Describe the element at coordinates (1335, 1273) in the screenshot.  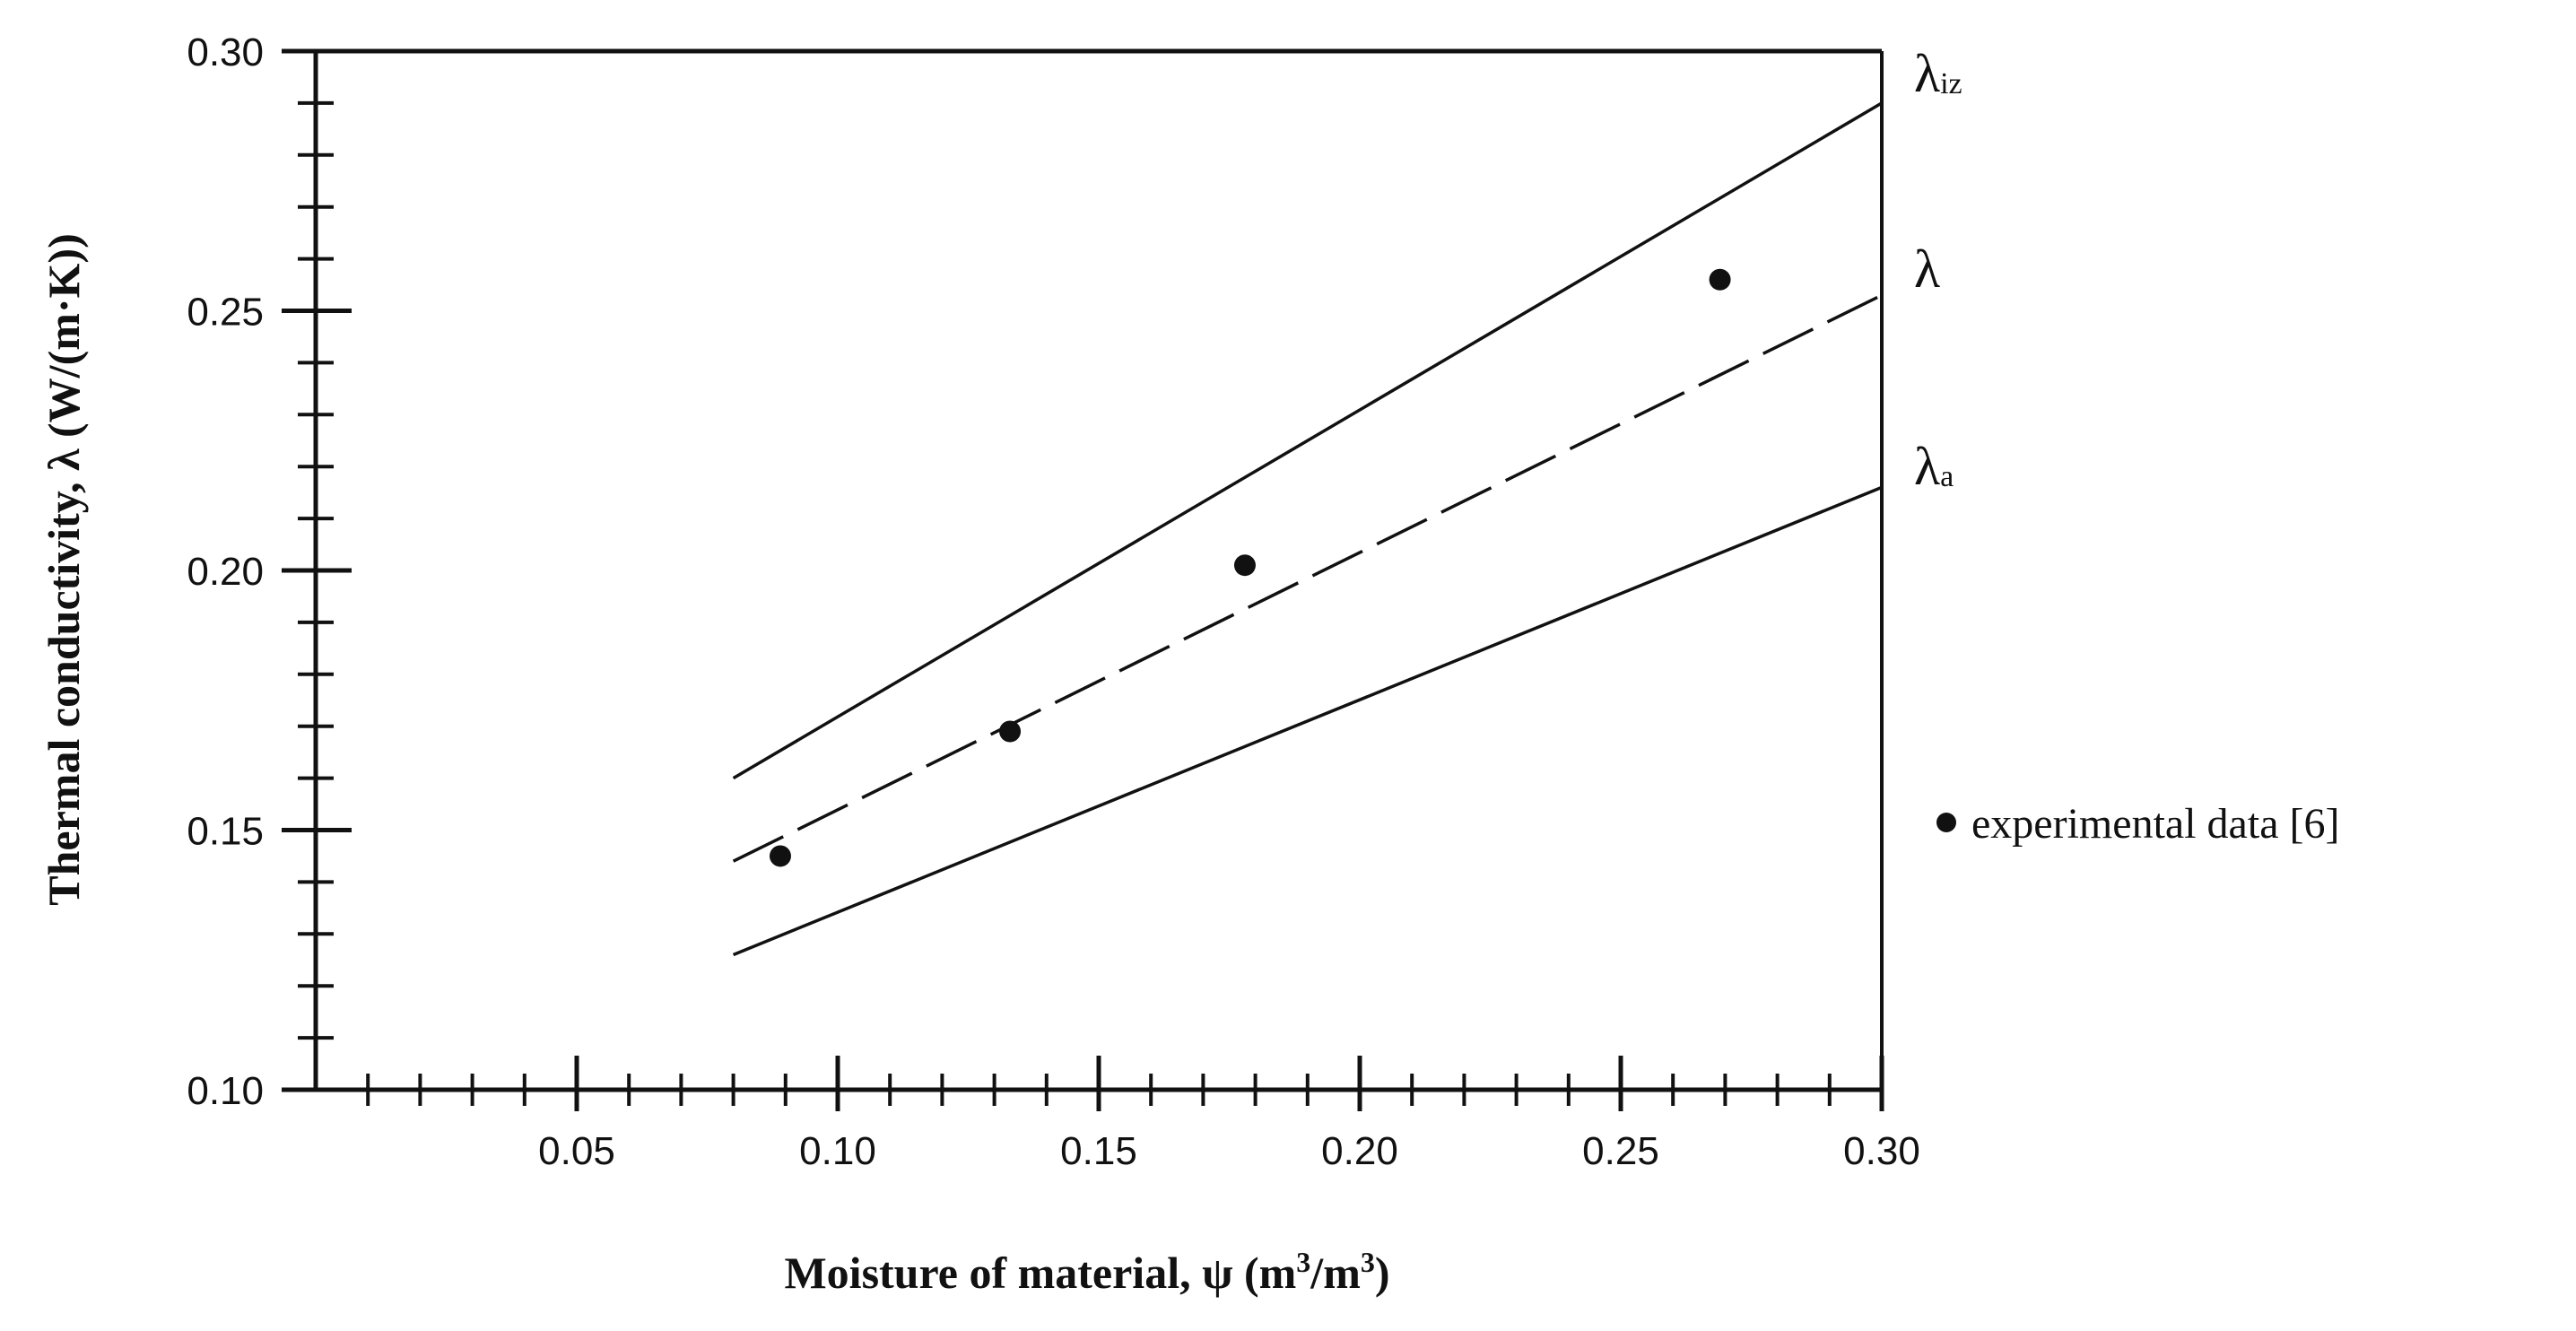
I see `x-axis-label-mid: /m` at that location.